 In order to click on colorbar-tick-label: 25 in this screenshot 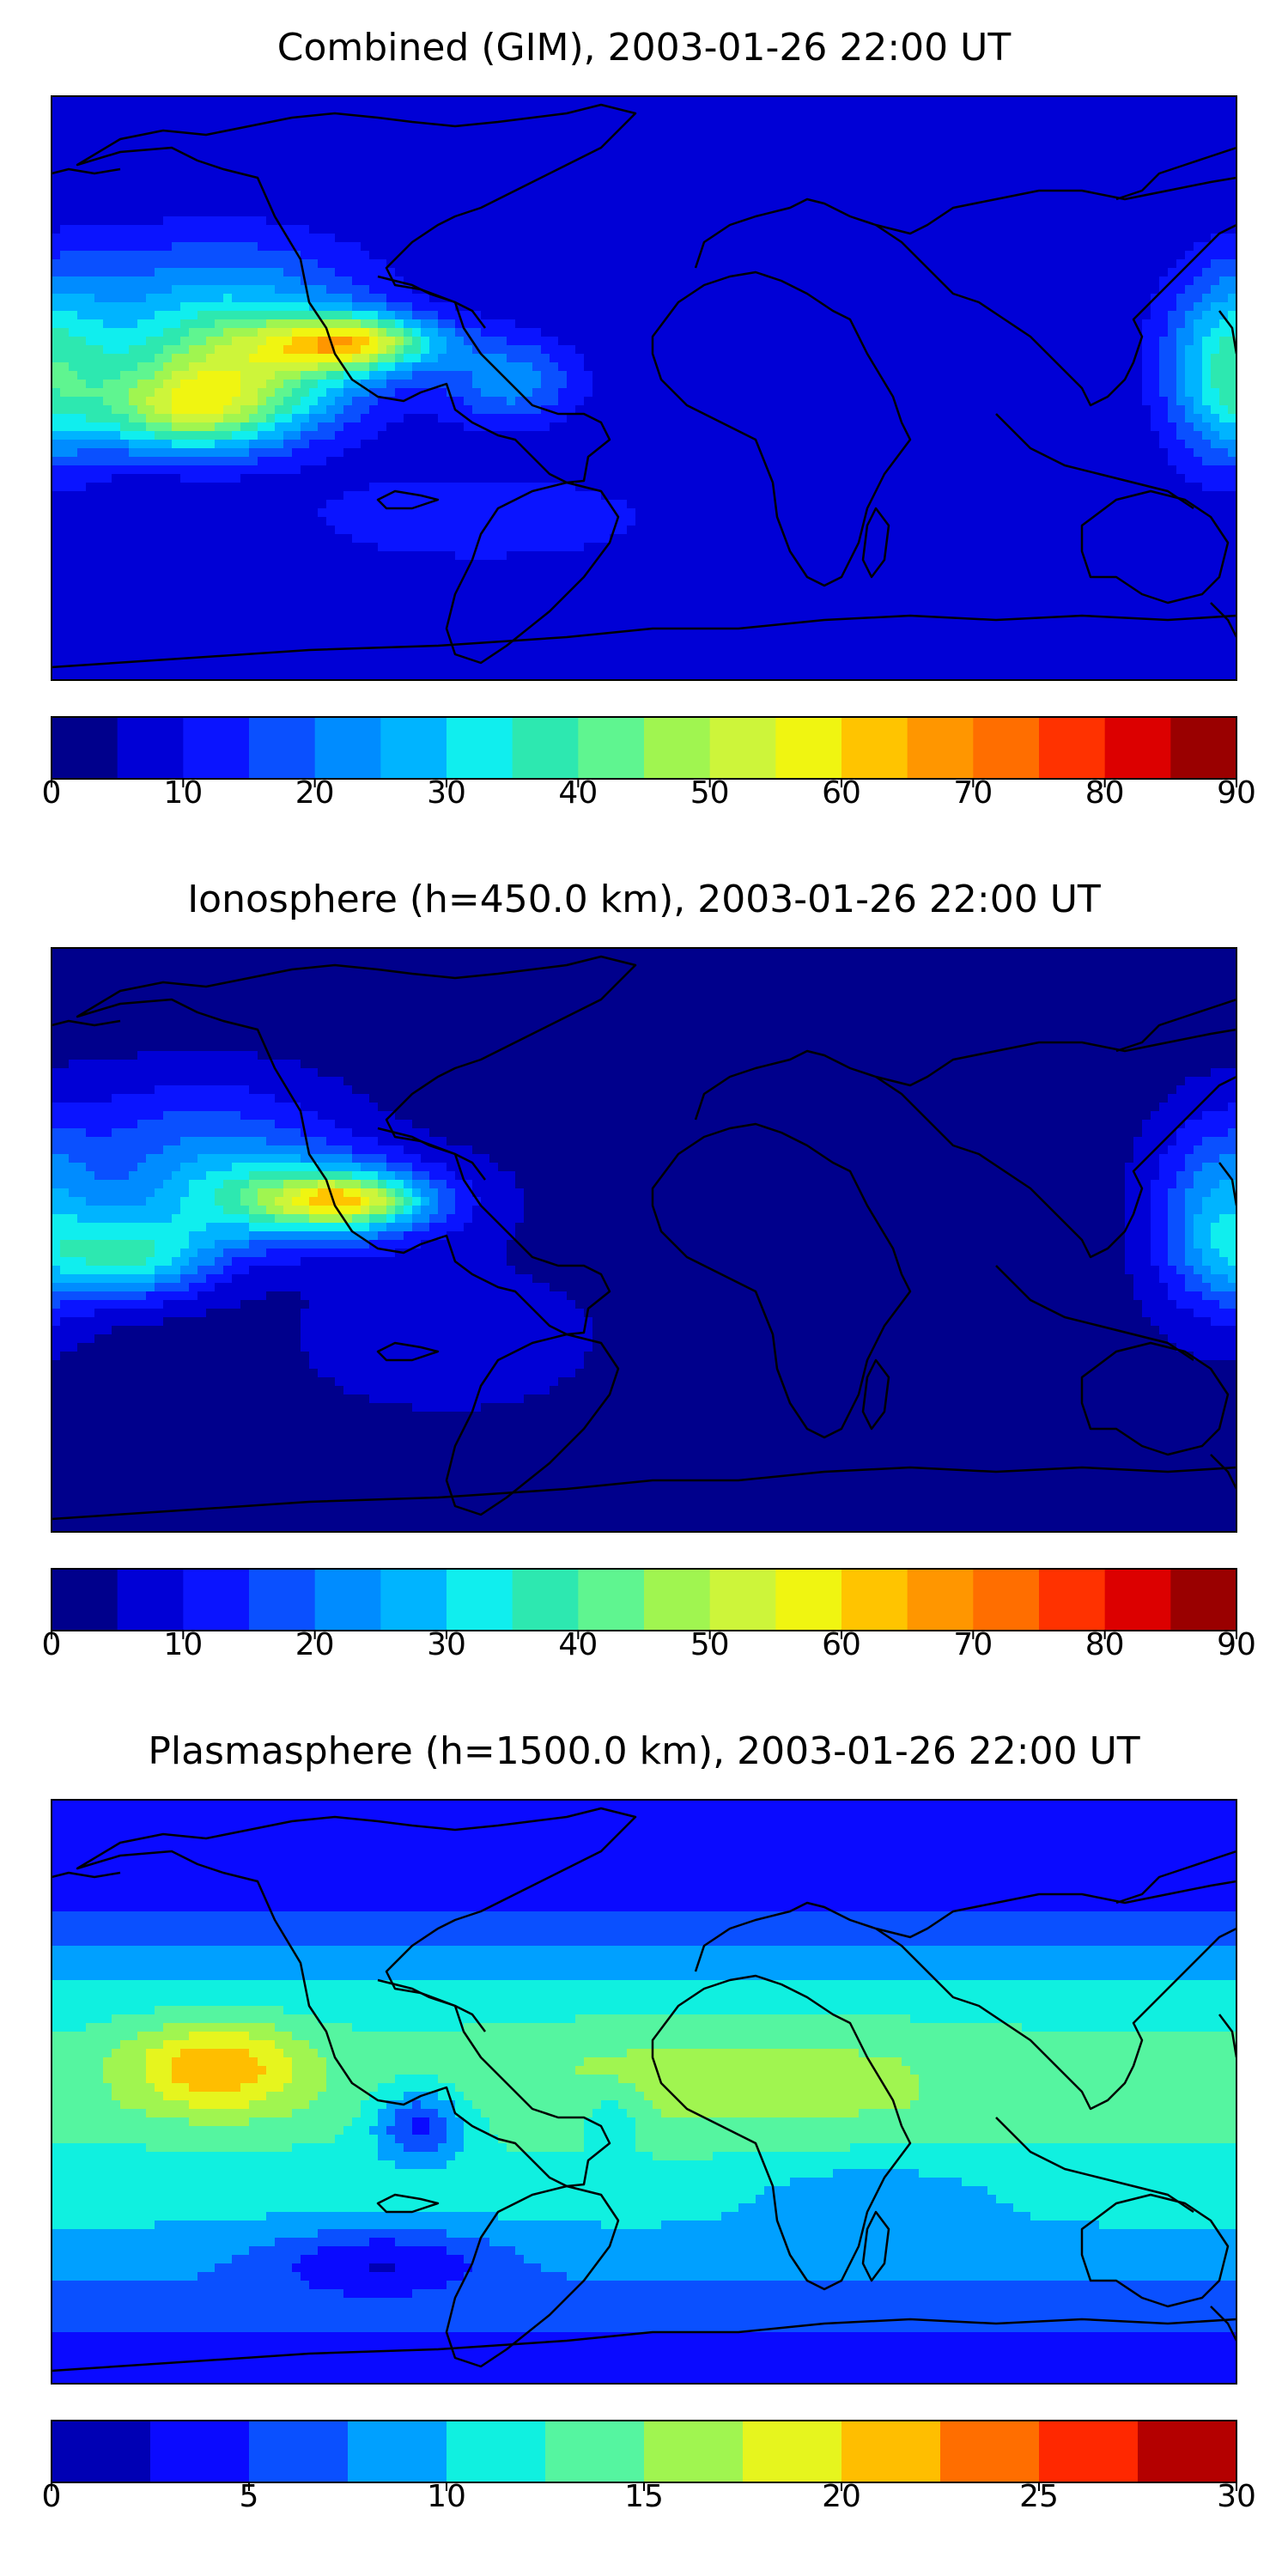, I will do `click(1039, 2496)`.